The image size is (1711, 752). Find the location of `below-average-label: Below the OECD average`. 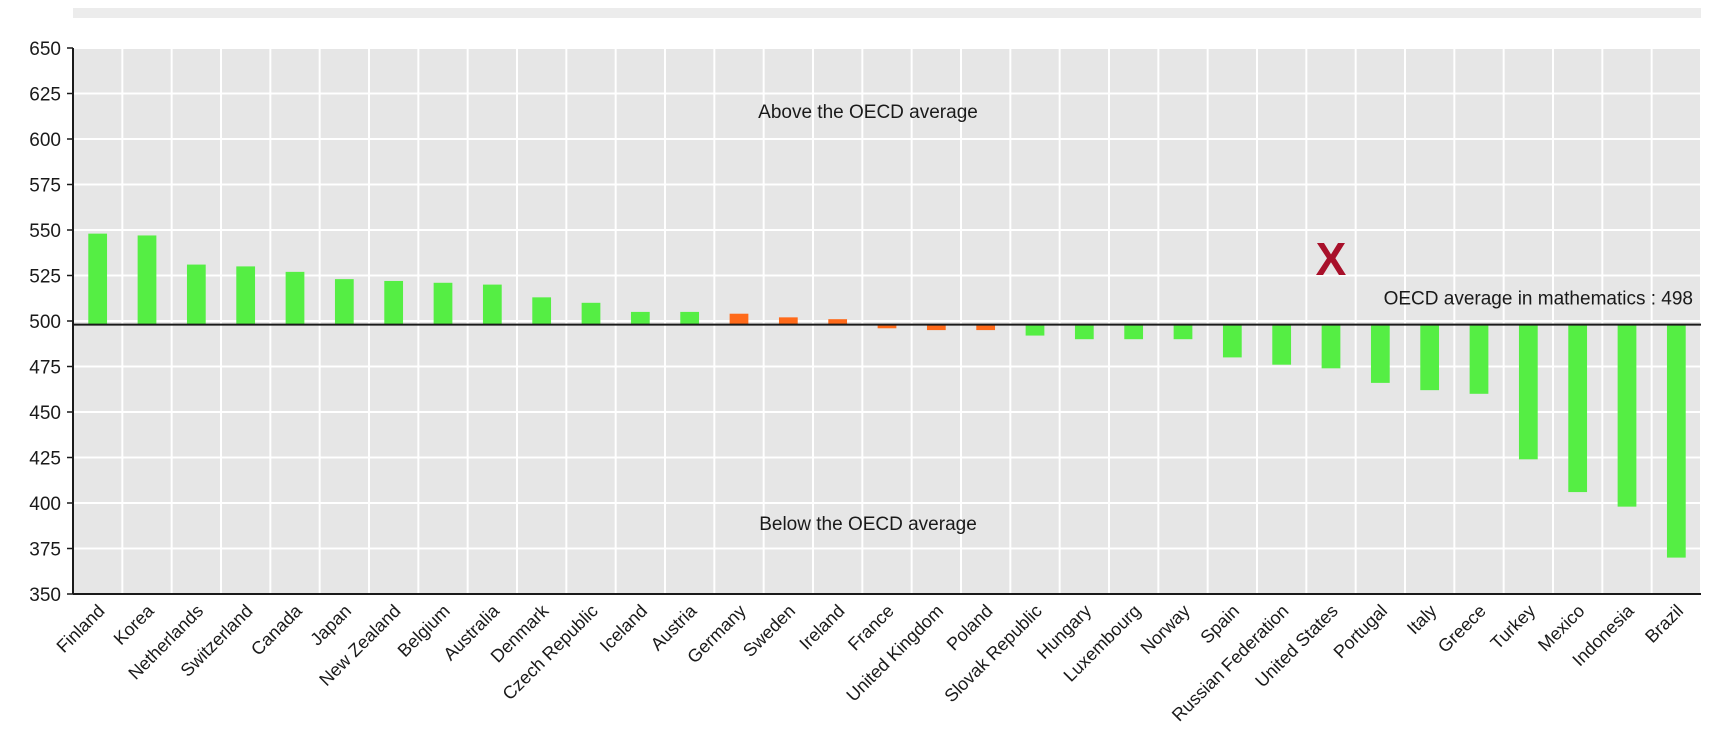

below-average-label: Below the OECD average is located at coordinates (868, 524).